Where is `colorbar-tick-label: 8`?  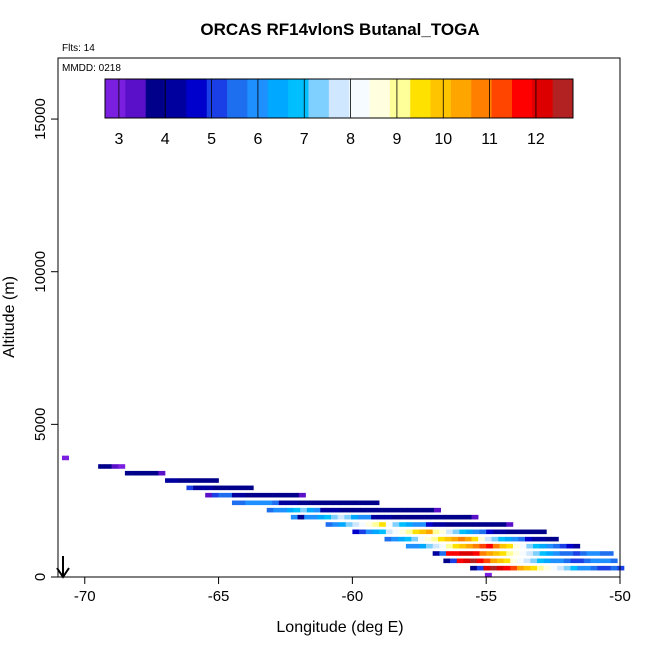
colorbar-tick-label: 8 is located at coordinates (350, 139).